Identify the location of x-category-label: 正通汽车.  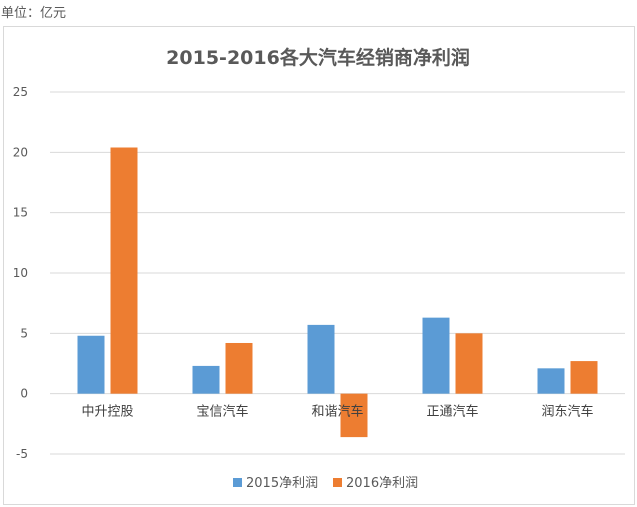
(452, 412).